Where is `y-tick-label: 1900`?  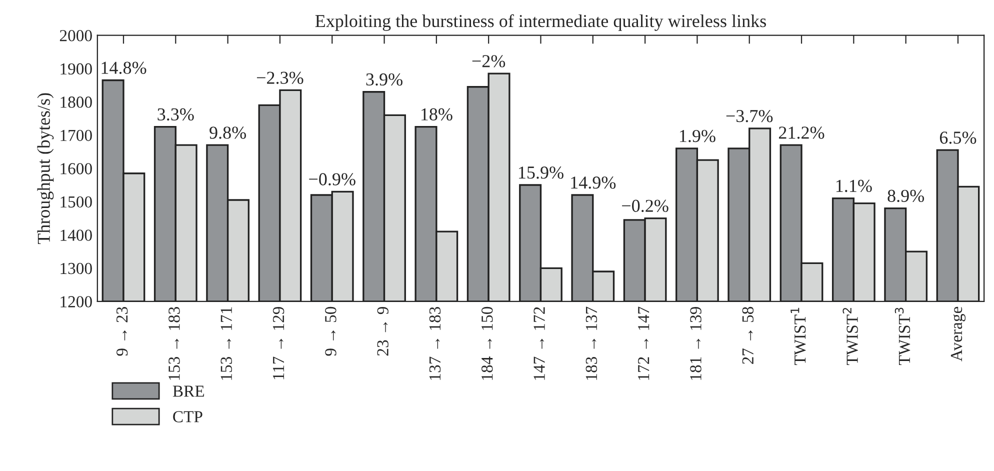 y-tick-label: 1900 is located at coordinates (76, 69).